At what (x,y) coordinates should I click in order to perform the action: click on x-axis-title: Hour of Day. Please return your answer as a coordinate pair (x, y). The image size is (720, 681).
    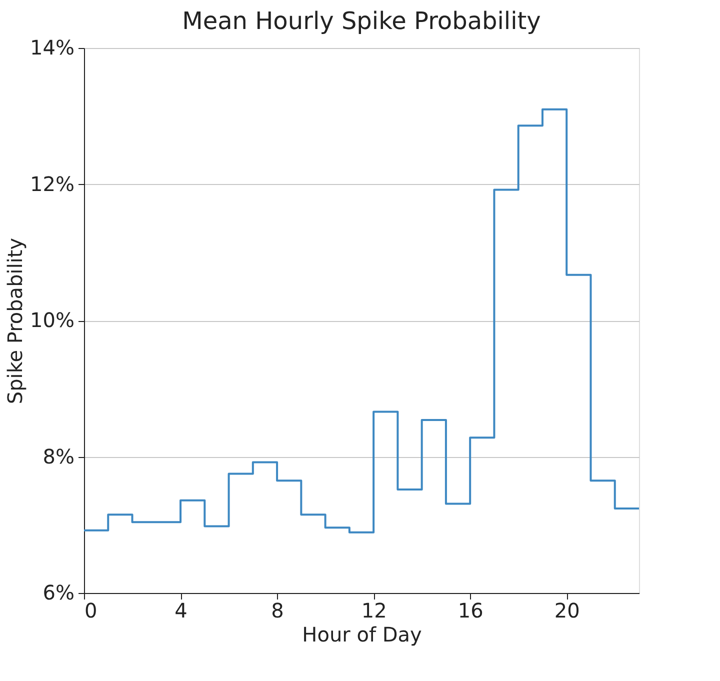
    Looking at the image, I should click on (362, 634).